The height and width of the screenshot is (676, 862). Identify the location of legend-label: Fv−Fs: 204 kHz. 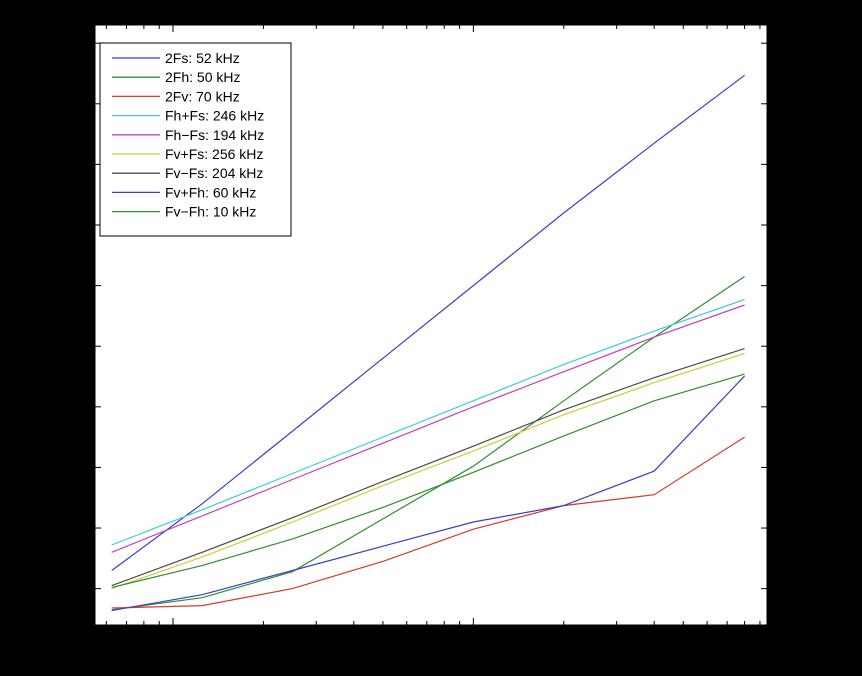
(214, 173).